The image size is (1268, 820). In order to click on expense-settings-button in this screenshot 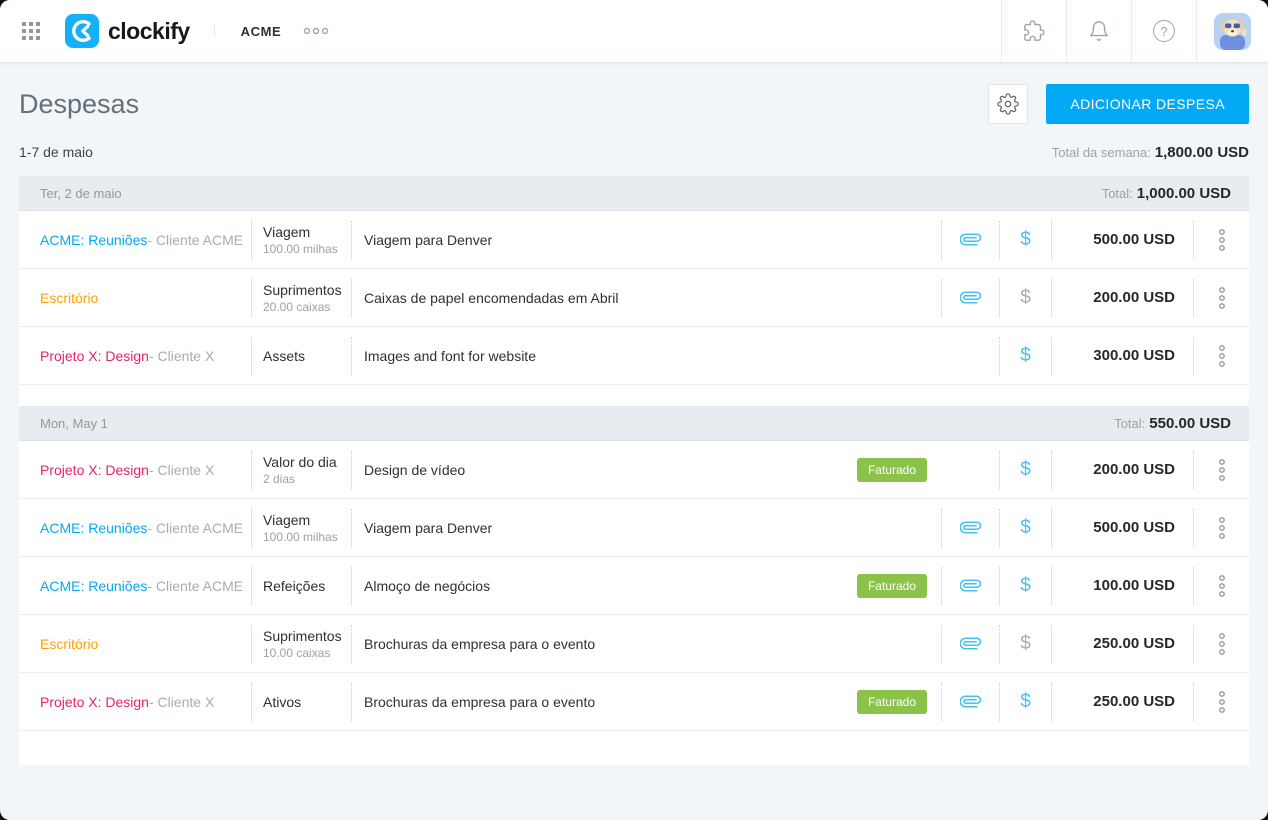, I will do `click(1008, 104)`.